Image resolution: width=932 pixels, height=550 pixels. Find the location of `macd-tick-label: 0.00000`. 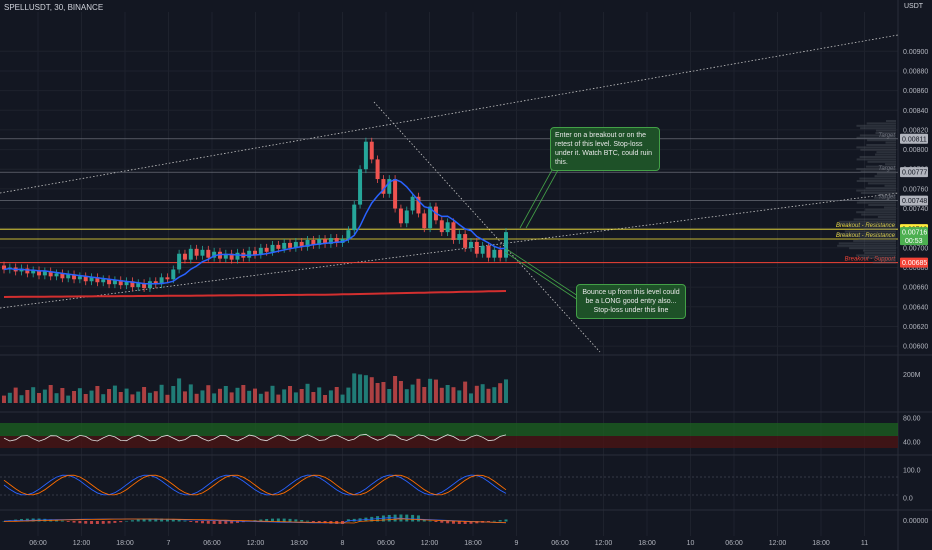

macd-tick-label: 0.00000 is located at coordinates (915, 521).